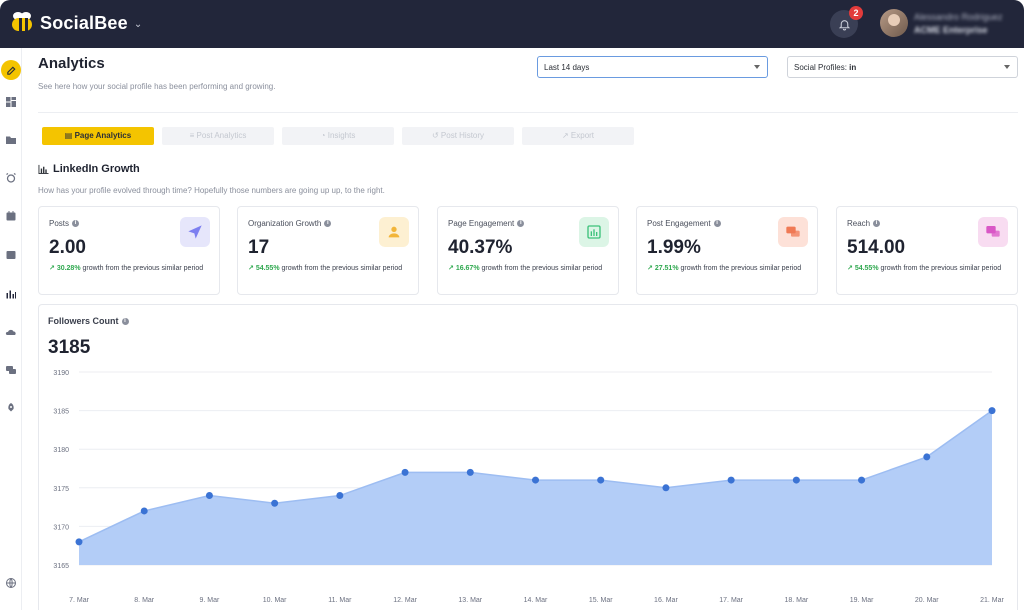 The width and height of the screenshot is (1024, 610). Describe the element at coordinates (68, 268) in the screenshot. I see `growth-percent: 30.28%` at that location.